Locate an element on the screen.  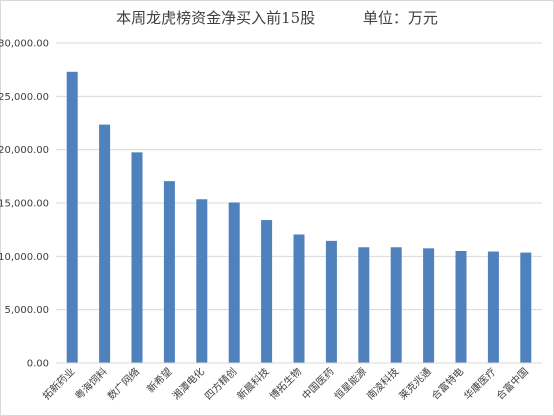
x-category-label: 合富特电 is located at coordinates (447, 383).